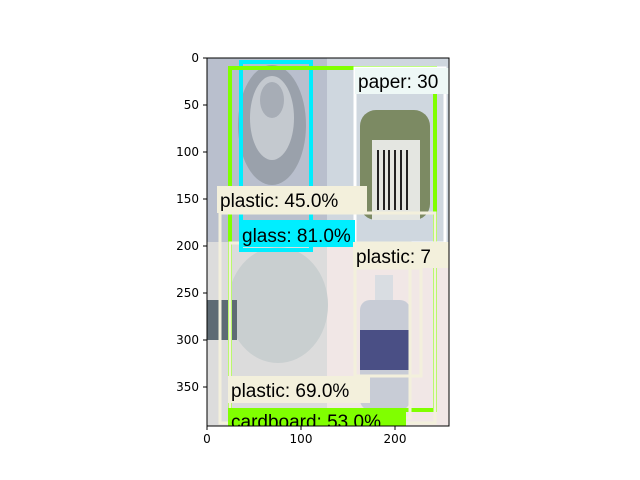 Image resolution: width=640 pixels, height=480 pixels. Describe the element at coordinates (191, 105) in the screenshot. I see `y-tick-label: 50` at that location.